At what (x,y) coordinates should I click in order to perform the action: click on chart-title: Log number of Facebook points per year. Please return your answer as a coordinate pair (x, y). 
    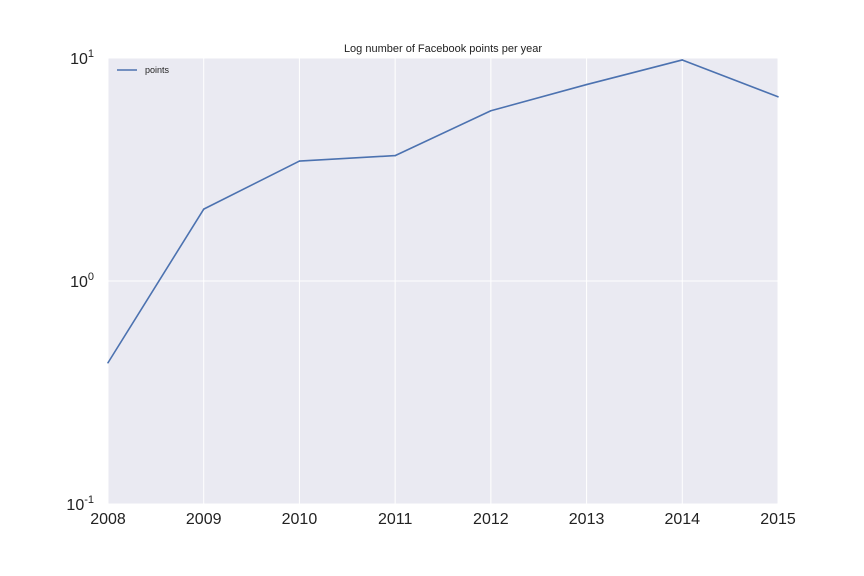
    Looking at the image, I should click on (443, 49).